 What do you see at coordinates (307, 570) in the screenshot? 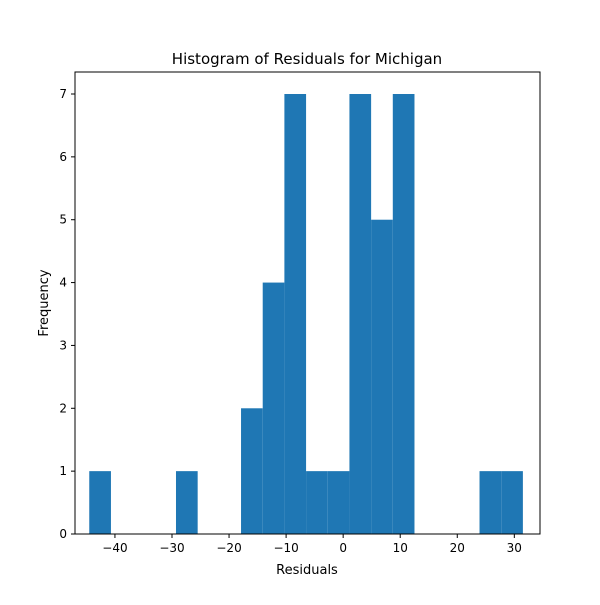
I see `x-axis-label: Residuals` at bounding box center [307, 570].